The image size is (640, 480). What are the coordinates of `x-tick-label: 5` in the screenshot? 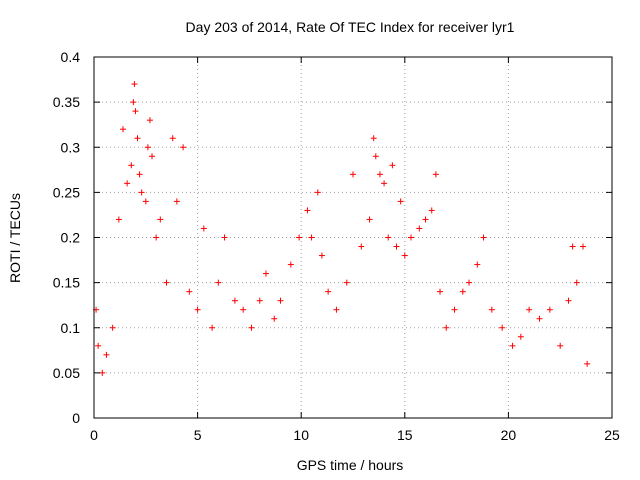 It's located at (198, 435).